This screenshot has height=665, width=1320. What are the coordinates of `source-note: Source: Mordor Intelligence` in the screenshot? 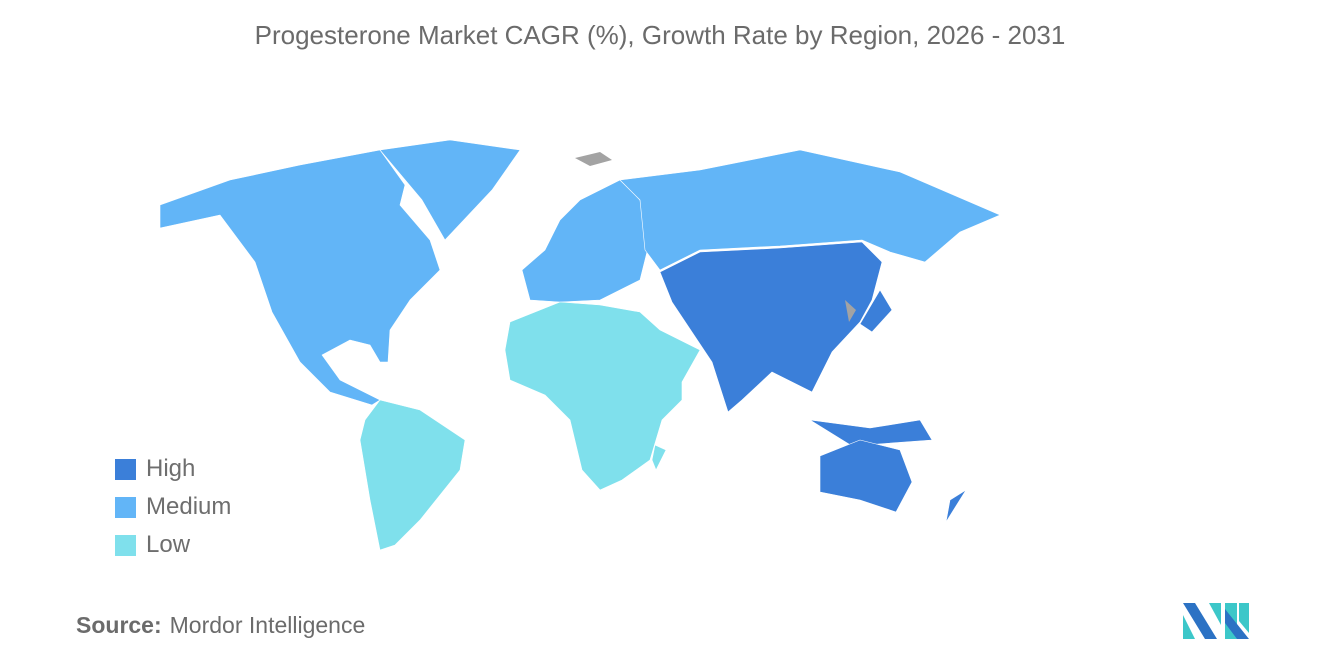 It's located at (220, 625).